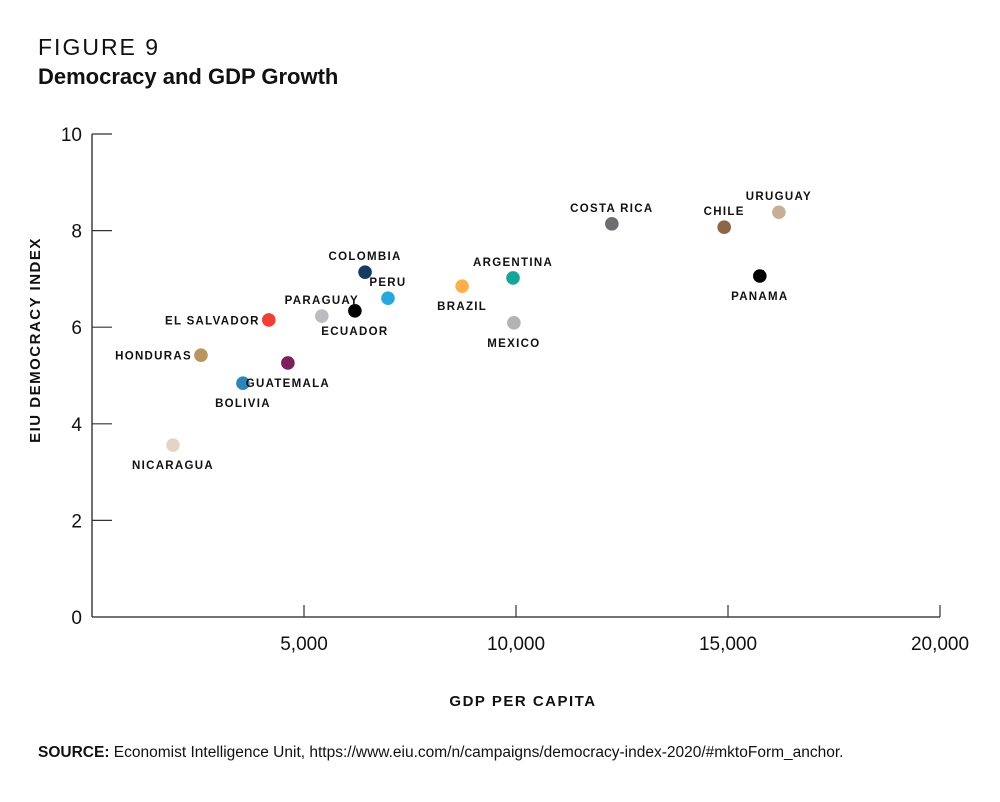 Image resolution: width=1000 pixels, height=802 pixels. I want to click on point-label-brazil: BRAZIL, so click(462, 307).